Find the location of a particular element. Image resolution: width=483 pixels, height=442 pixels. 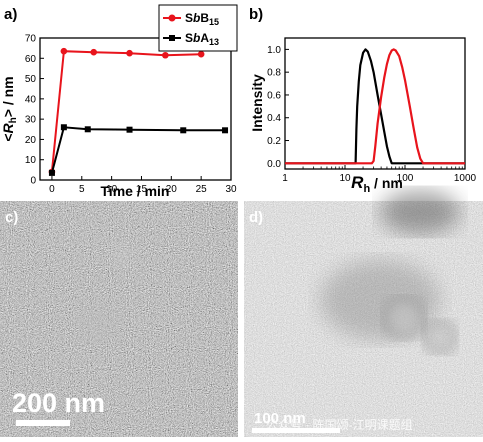

series-group-b is located at coordinates (375, 106).